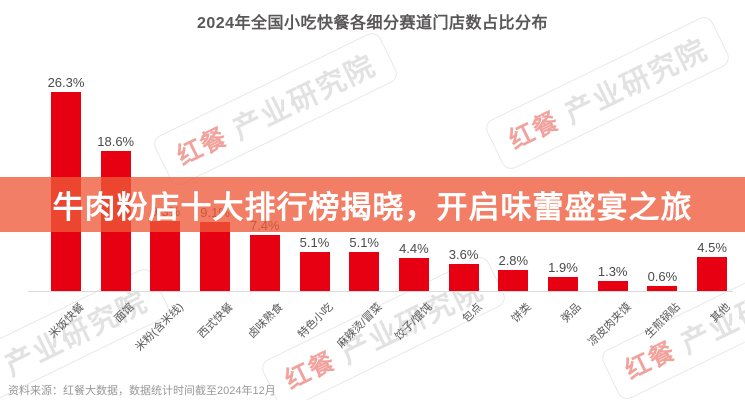  What do you see at coordinates (216, 321) in the screenshot?
I see `category-label: 西式快餐` at bounding box center [216, 321].